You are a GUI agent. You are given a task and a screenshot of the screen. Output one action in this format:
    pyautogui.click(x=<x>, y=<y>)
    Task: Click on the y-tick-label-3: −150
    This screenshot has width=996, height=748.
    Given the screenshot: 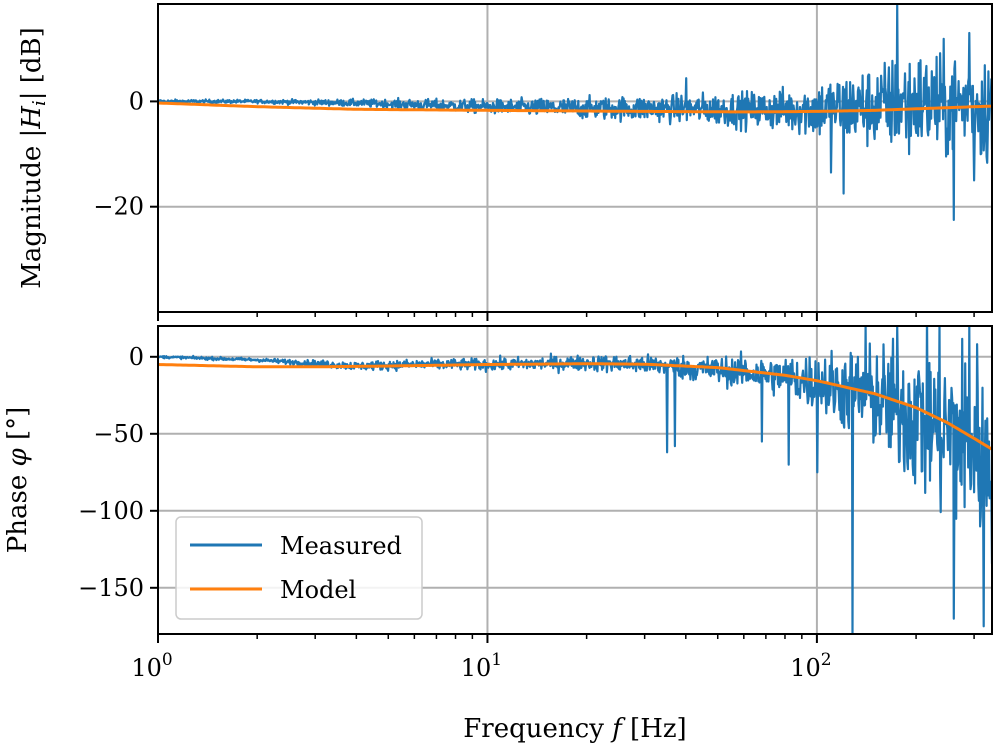 What is the action you would take?
    pyautogui.click(x=111, y=588)
    